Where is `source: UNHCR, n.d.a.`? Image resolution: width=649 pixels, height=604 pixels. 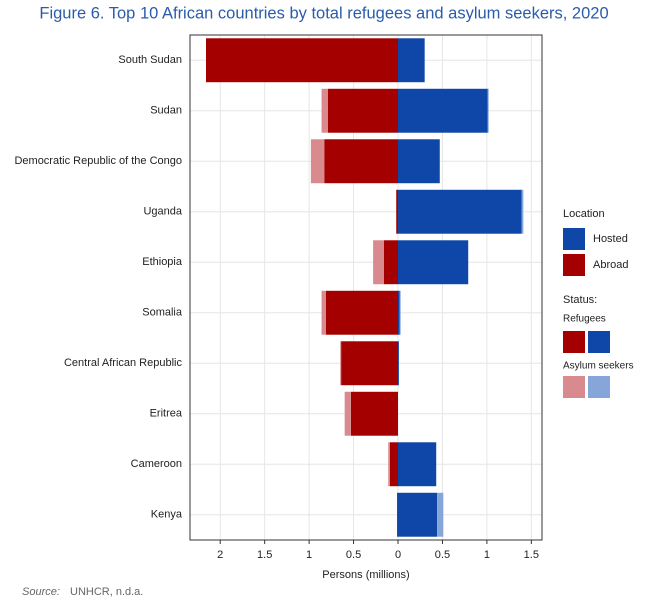 source: UNHCR, n.d.a. is located at coordinates (106, 592).